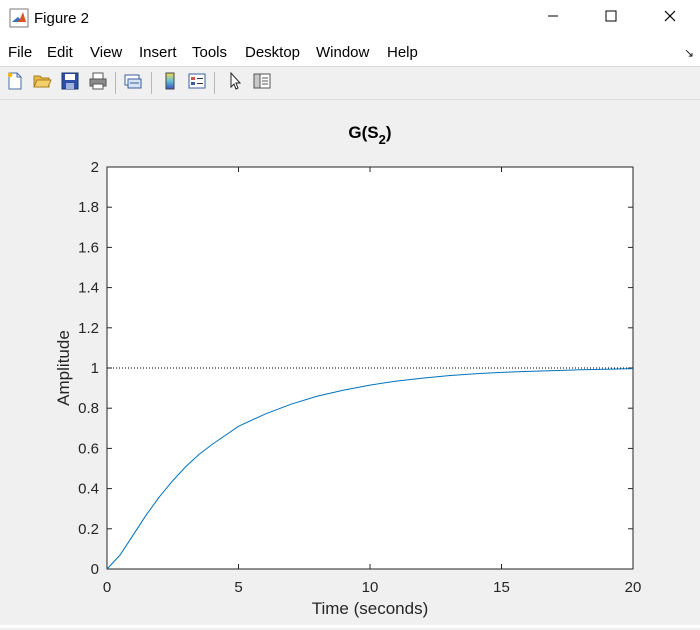 The width and height of the screenshot is (700, 630). I want to click on matlab-icon, so click(19, 18).